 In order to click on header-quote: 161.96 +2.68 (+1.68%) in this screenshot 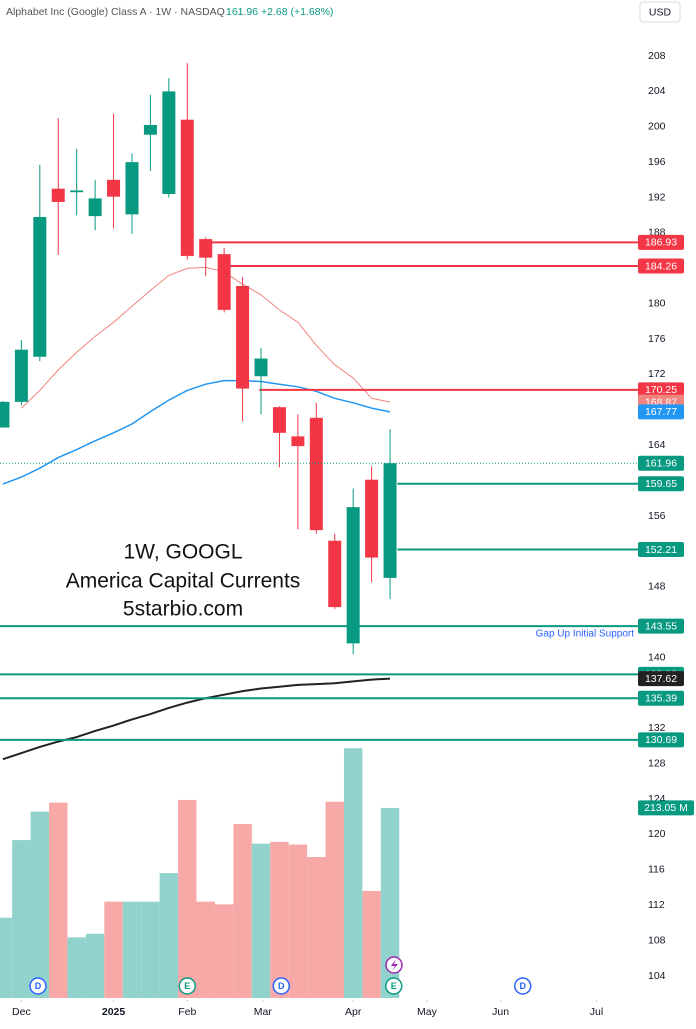, I will do `click(279, 12)`.